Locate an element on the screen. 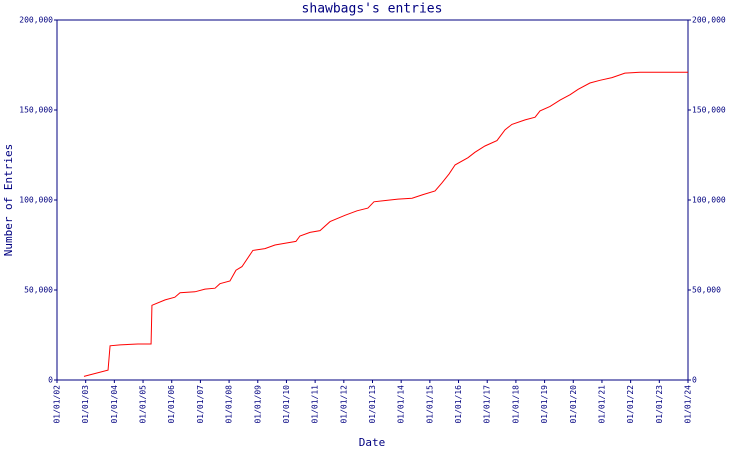 Image resolution: width=750 pixels, height=450 pixels. x-tick-label: 01/01/03 is located at coordinates (85, 404).